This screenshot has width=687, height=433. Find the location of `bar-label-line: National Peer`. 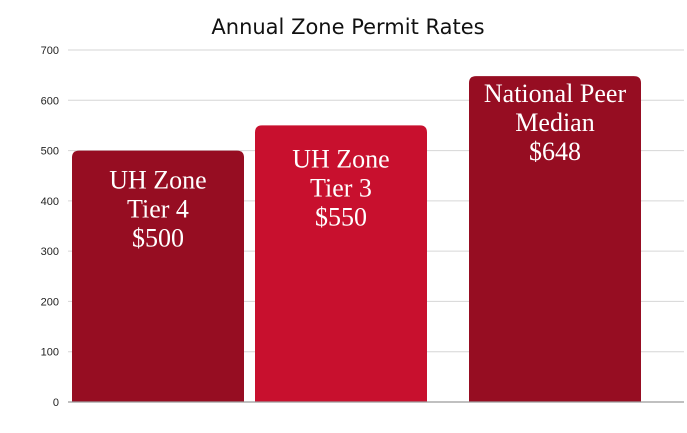

bar-label-line: National Peer is located at coordinates (555, 93).